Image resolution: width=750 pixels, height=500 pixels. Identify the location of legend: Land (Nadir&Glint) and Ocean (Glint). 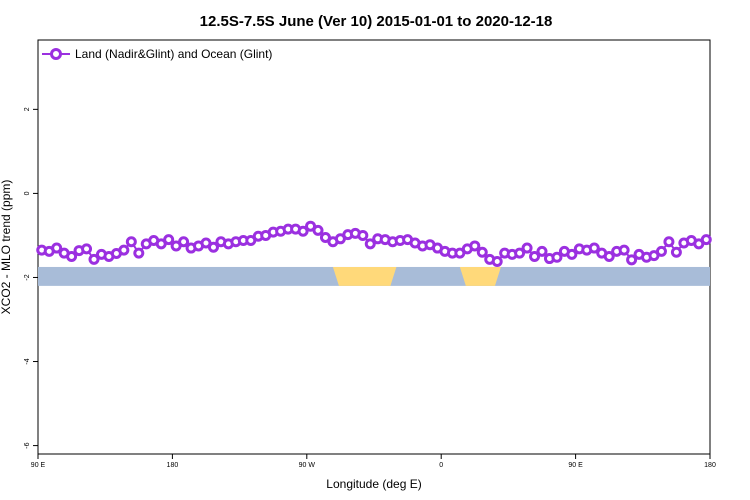
(157, 54).